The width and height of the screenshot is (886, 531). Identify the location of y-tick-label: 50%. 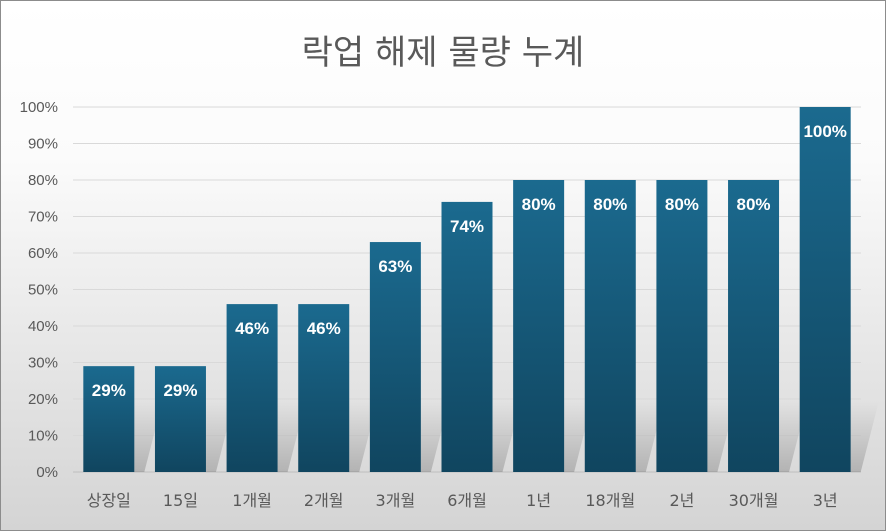
(43, 290).